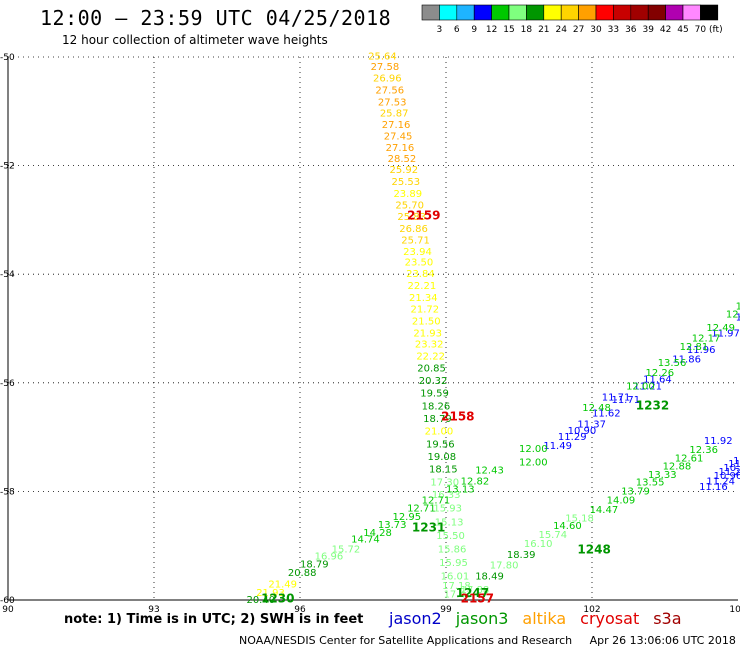 This screenshot has width=740, height=650. I want to click on wave-height-label: 20.32, so click(433, 381).